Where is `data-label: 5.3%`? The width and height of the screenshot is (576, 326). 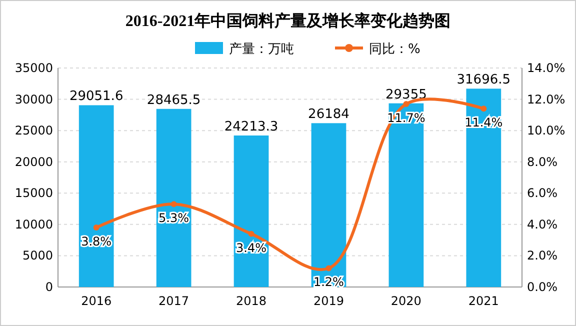
data-label: 5.3% is located at coordinates (174, 218).